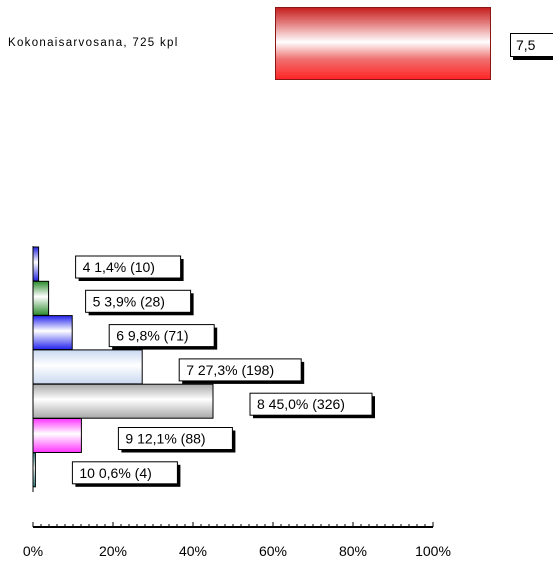 The image size is (553, 565). Describe the element at coordinates (230, 370) in the screenshot. I see `data-label-grade-7: 7 27,3% (198)` at that location.